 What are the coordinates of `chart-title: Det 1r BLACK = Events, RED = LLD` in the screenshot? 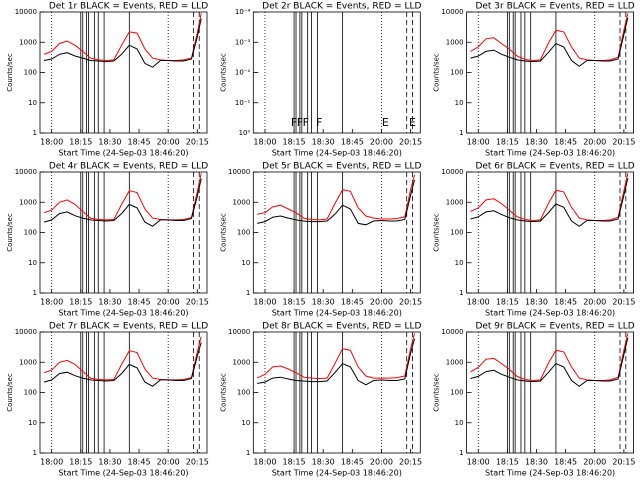 It's located at (128, 7).